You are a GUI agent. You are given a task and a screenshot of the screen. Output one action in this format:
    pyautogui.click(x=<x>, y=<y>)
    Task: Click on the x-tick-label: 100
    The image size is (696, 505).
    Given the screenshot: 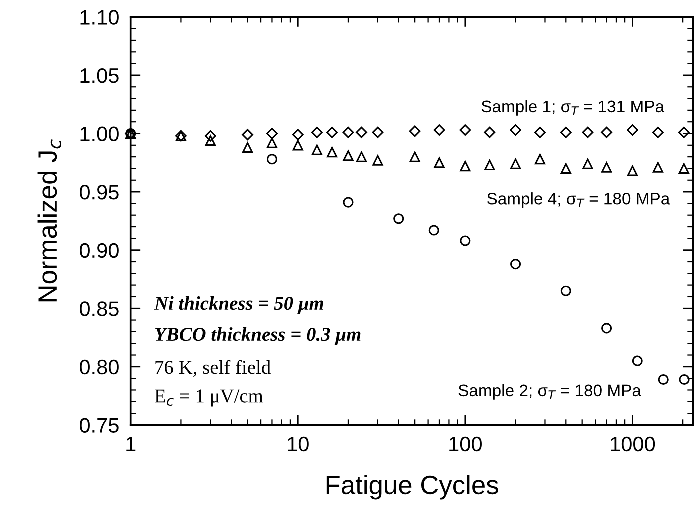 What is the action you would take?
    pyautogui.click(x=466, y=444)
    